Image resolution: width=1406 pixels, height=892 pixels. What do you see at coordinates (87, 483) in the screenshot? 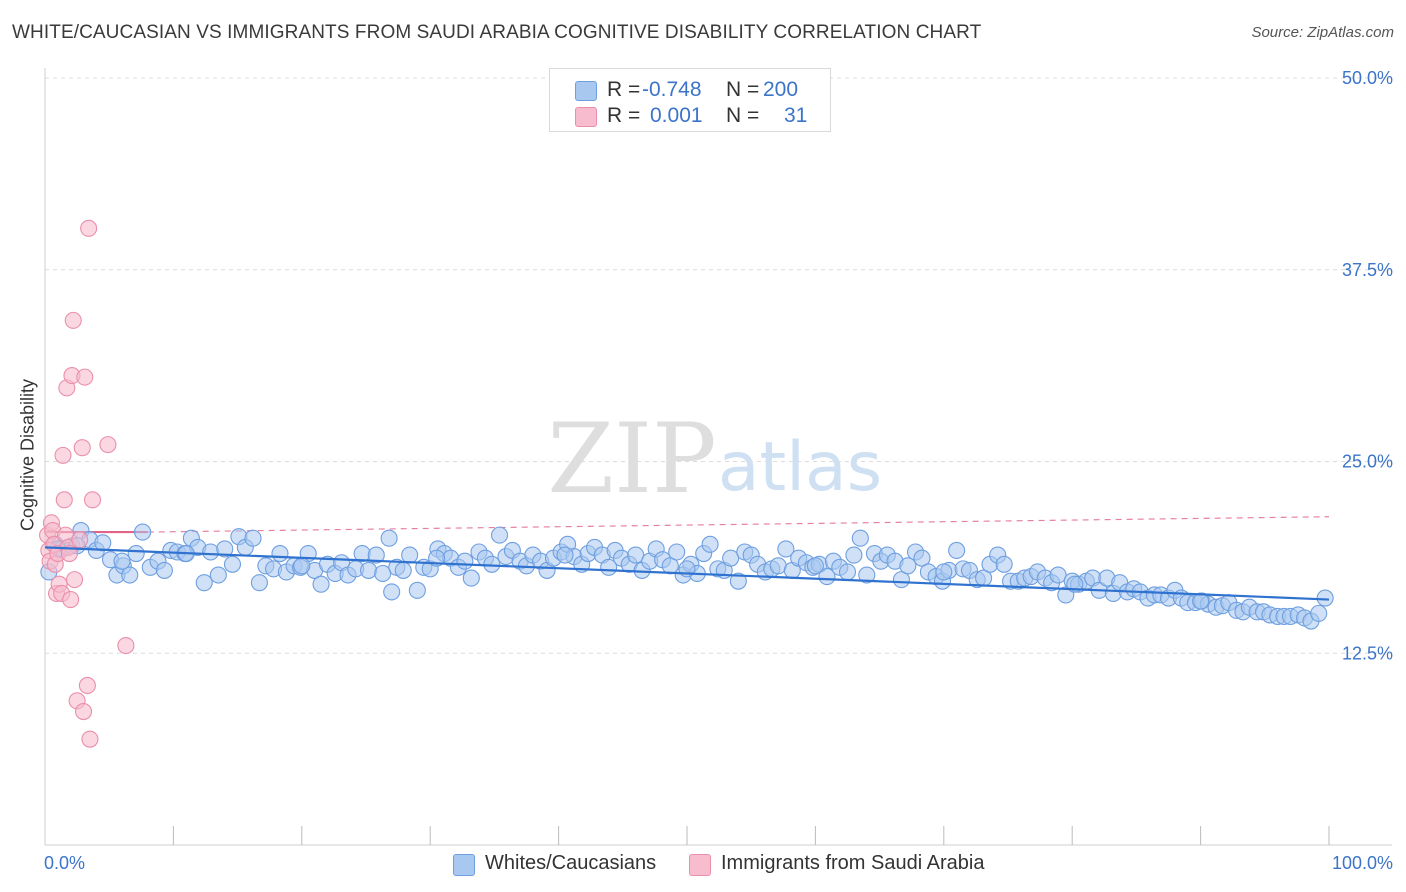
I see `series-saudi-points` at bounding box center [87, 483].